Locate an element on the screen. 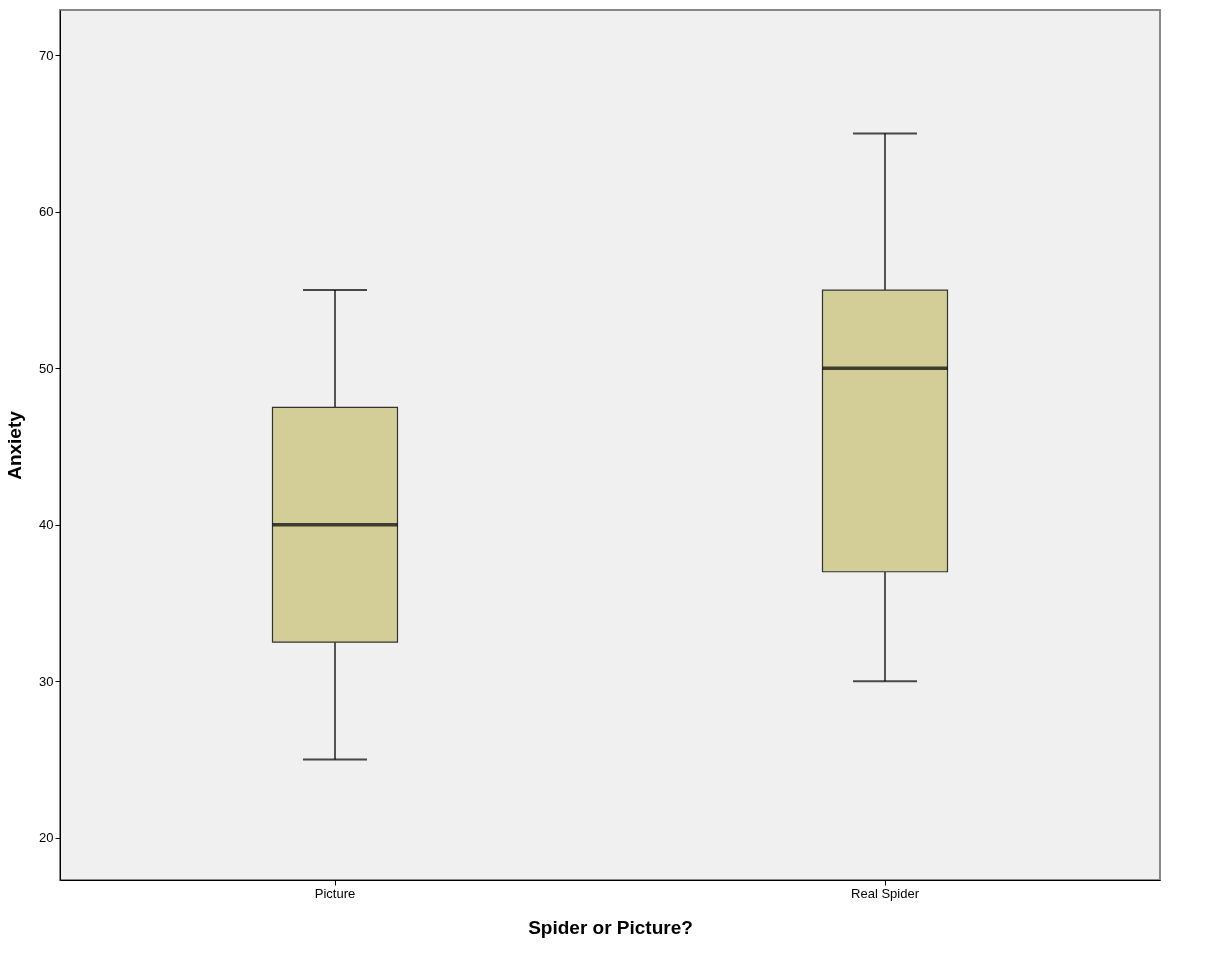  y-tick-label: 60 is located at coordinates (46, 212).